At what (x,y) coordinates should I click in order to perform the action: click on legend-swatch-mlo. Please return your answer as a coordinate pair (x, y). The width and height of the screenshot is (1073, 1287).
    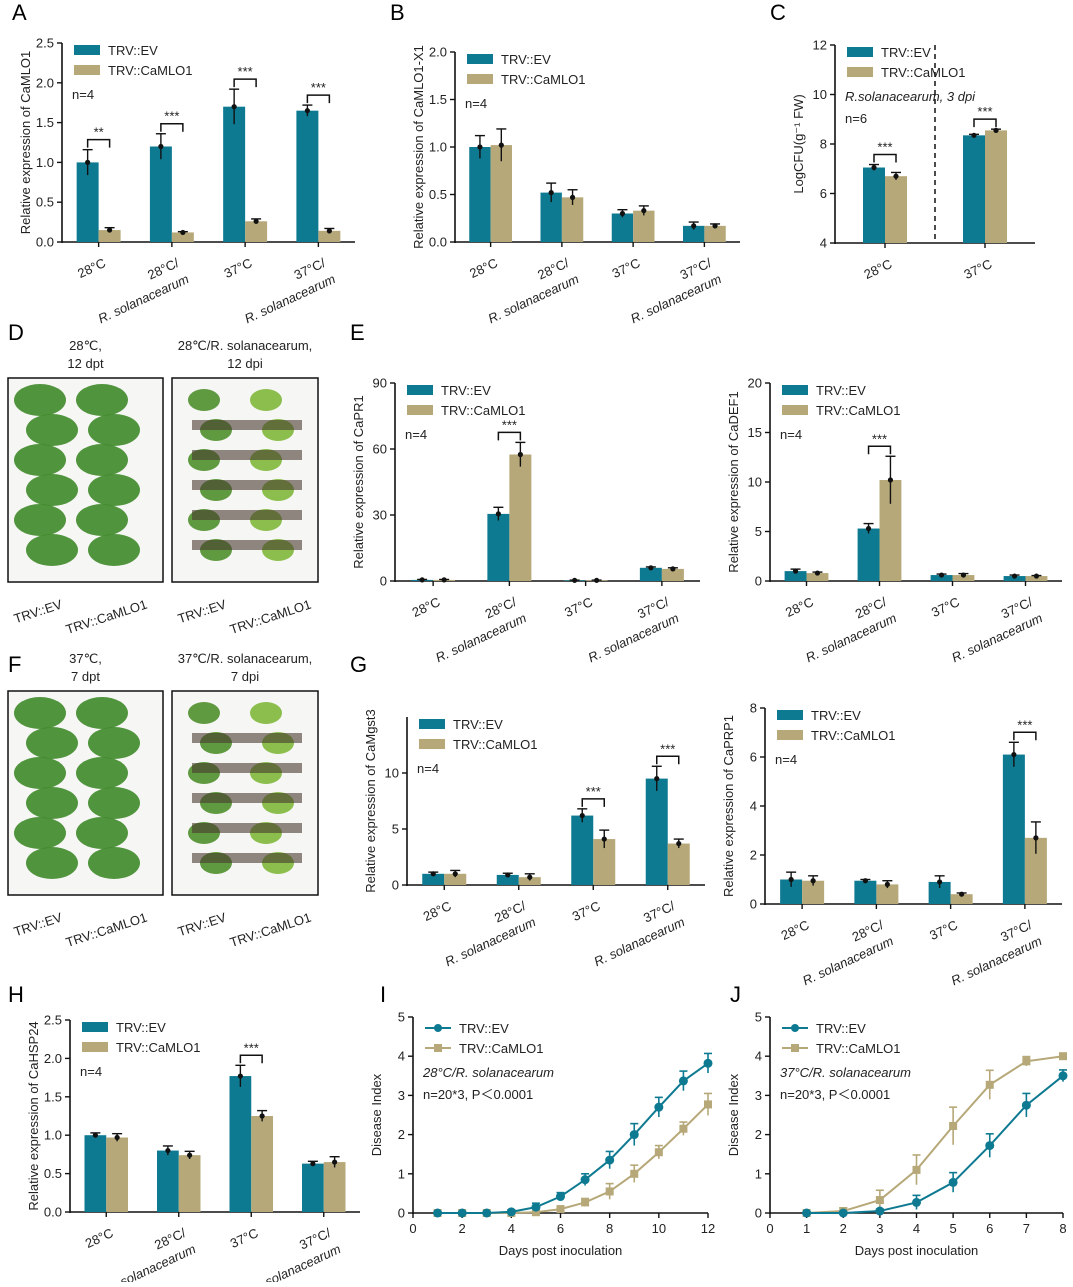
    Looking at the image, I should click on (420, 410).